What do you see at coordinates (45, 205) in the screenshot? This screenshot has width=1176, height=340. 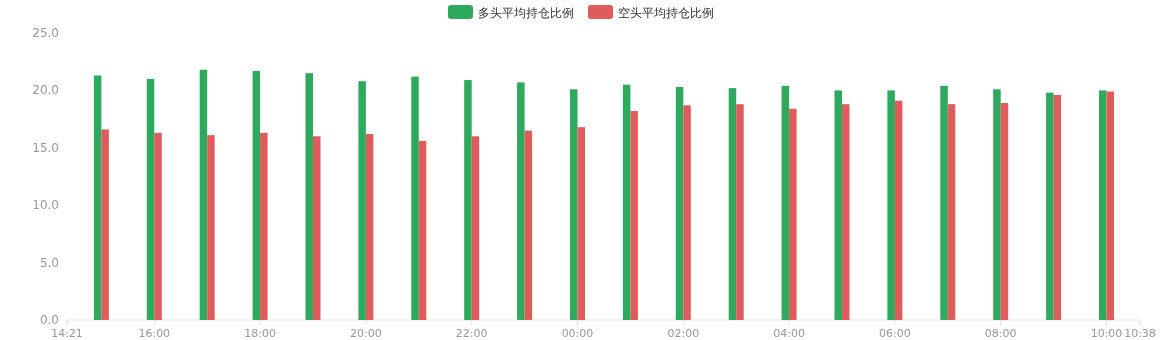 I see `y-tick-label: 10.0` at bounding box center [45, 205].